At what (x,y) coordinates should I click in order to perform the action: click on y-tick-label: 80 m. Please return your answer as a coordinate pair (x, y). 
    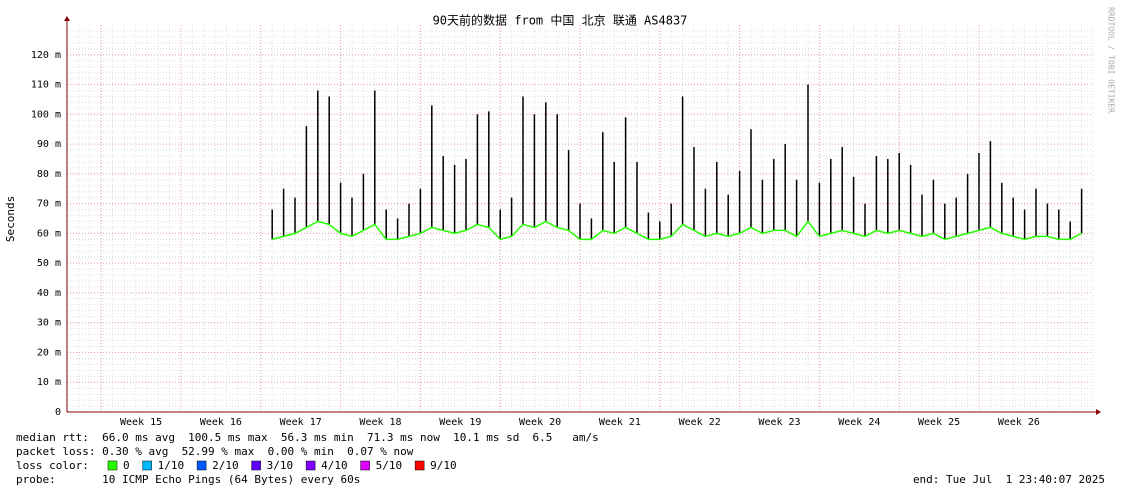
    Looking at the image, I should click on (49, 174).